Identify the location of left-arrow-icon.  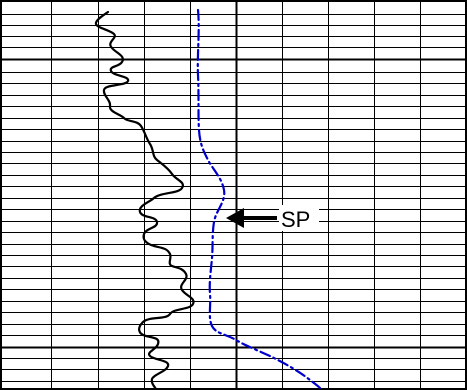
(251, 218).